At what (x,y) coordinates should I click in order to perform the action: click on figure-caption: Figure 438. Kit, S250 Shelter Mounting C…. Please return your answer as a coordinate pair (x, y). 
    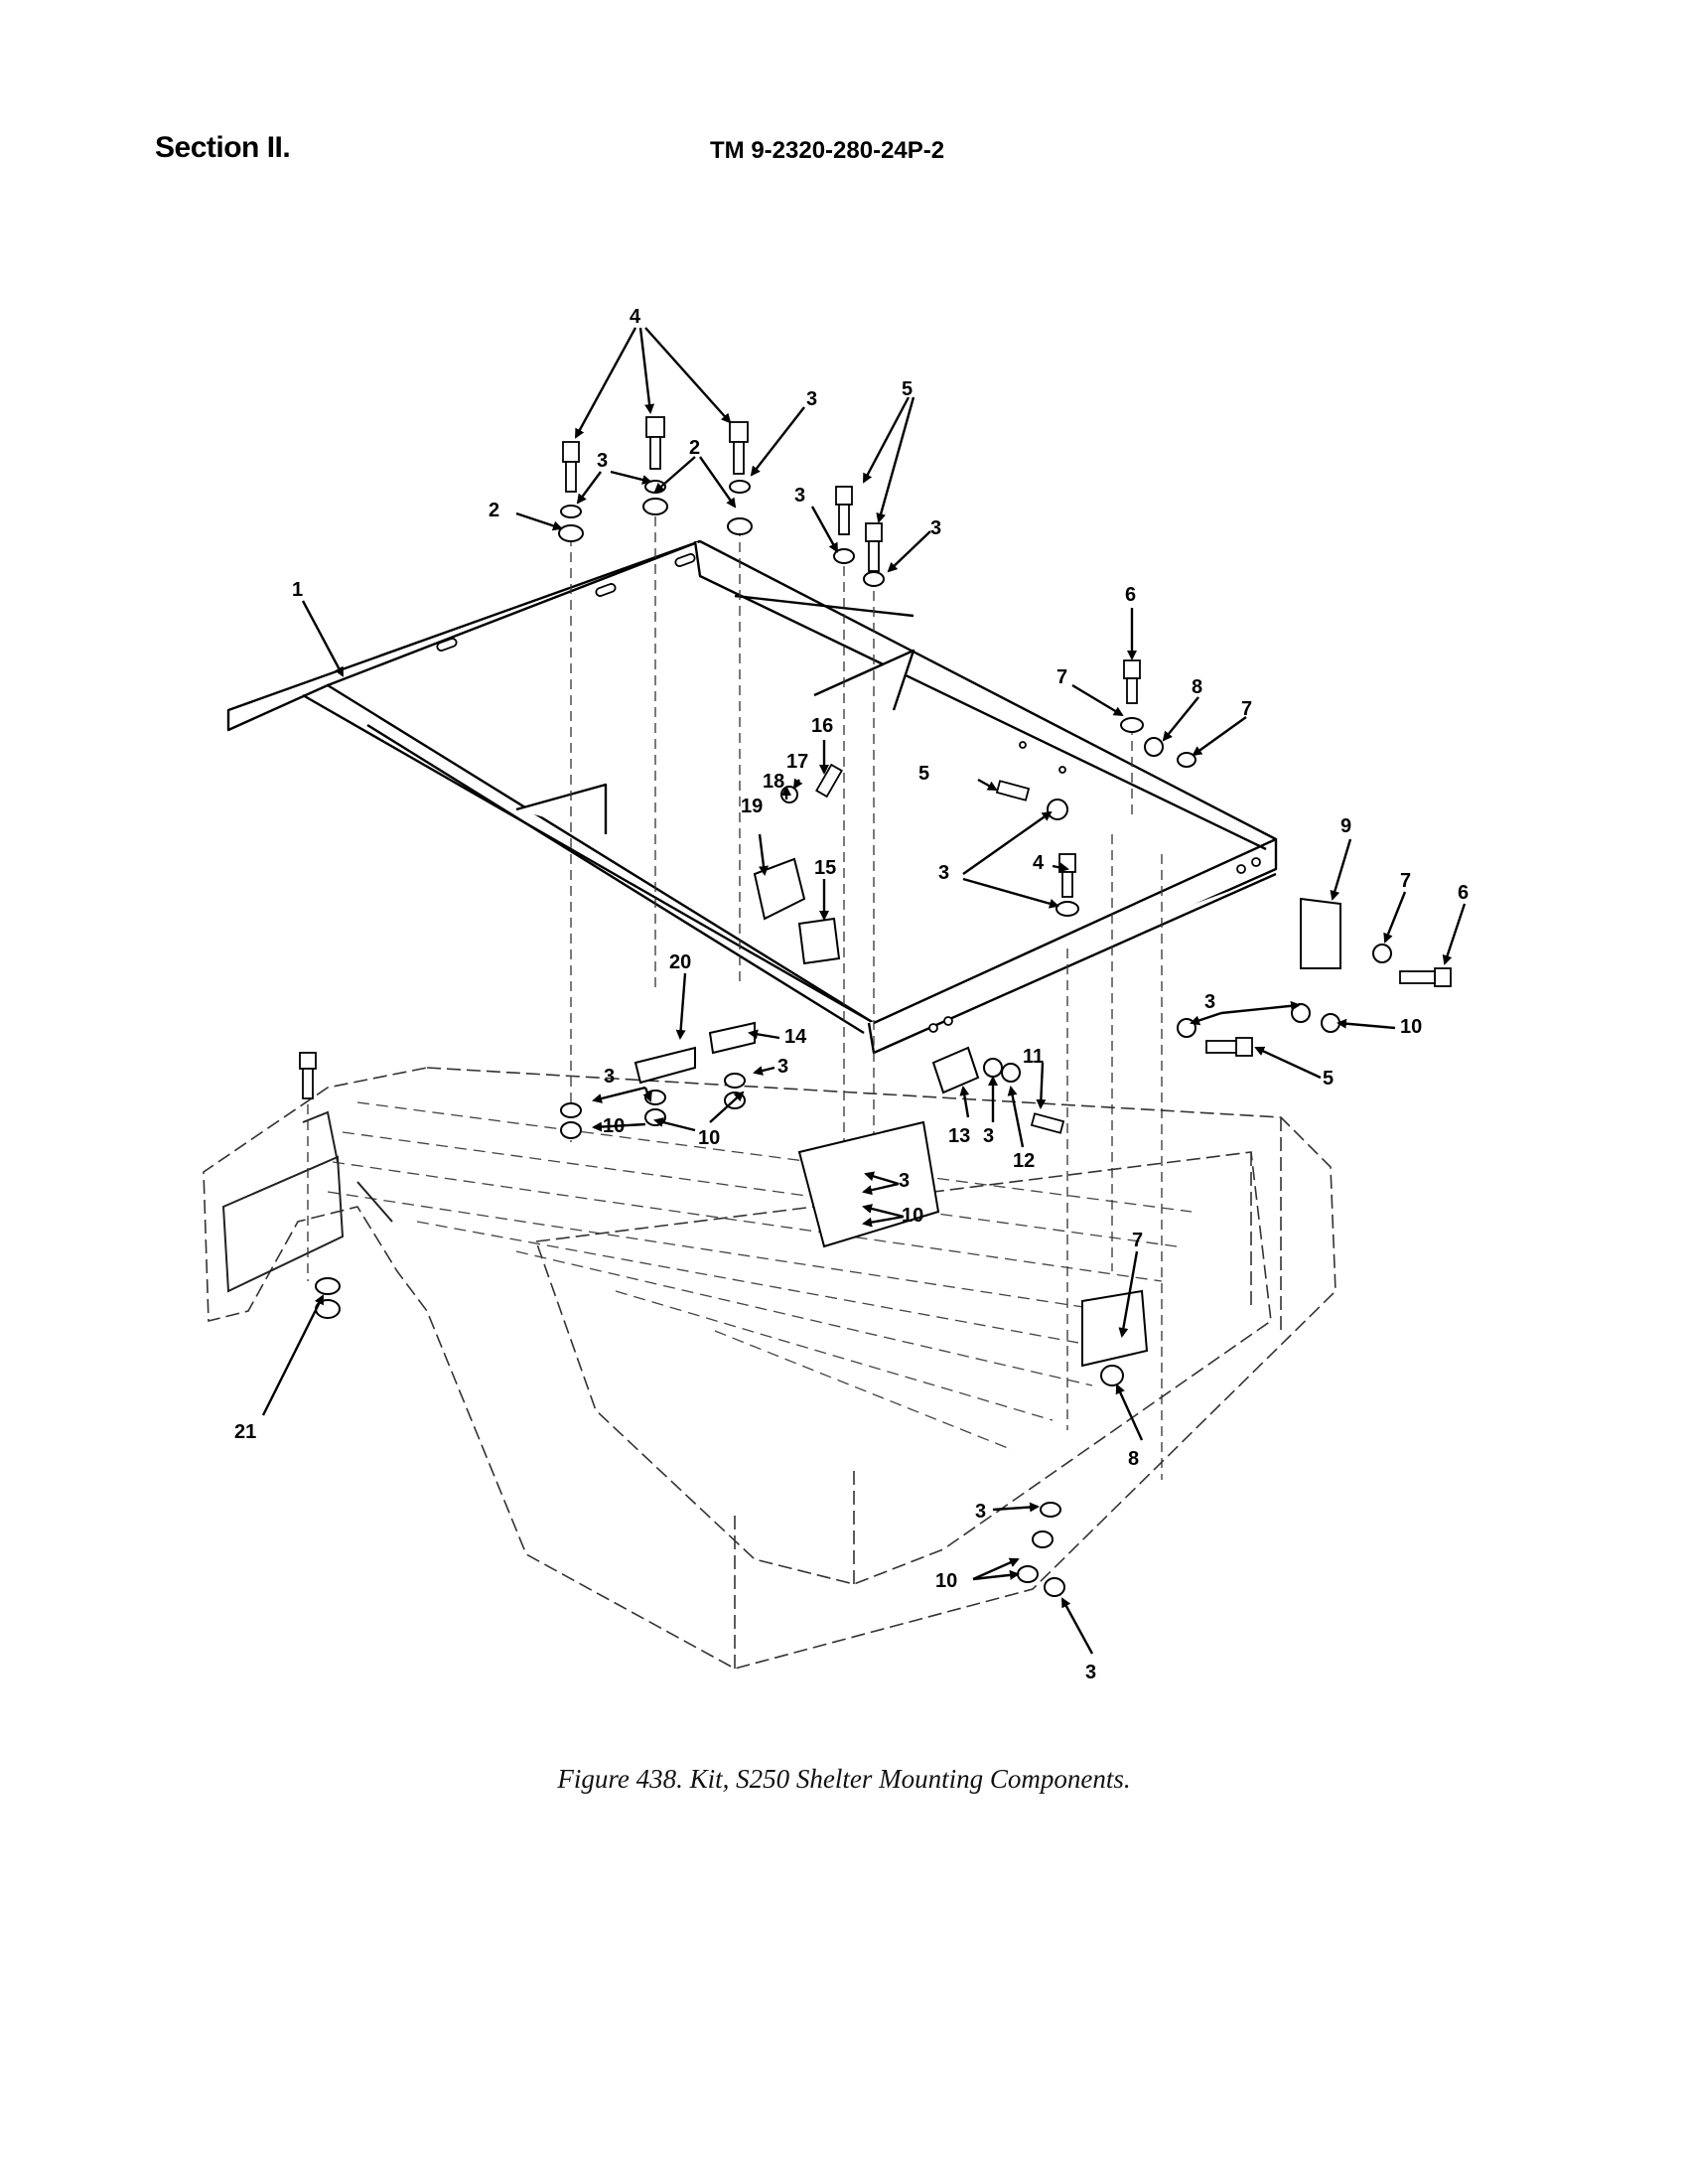
    Looking at the image, I should click on (844, 1779).